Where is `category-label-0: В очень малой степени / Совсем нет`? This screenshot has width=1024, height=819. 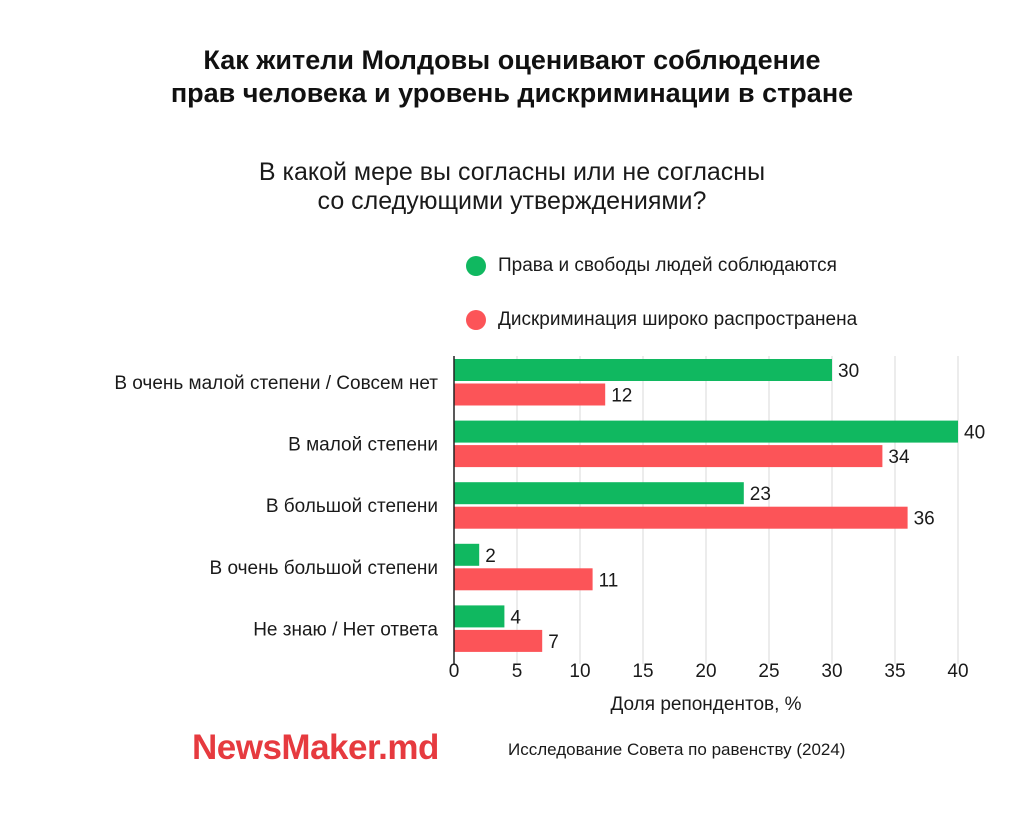 category-label-0: В очень малой степени / Совсем нет is located at coordinates (276, 383).